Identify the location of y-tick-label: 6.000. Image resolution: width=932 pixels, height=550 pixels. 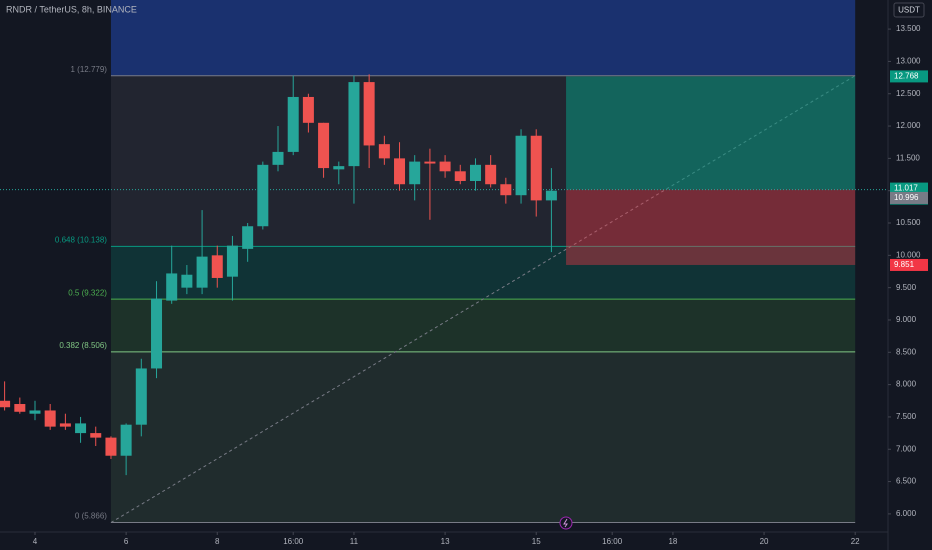
(906, 513).